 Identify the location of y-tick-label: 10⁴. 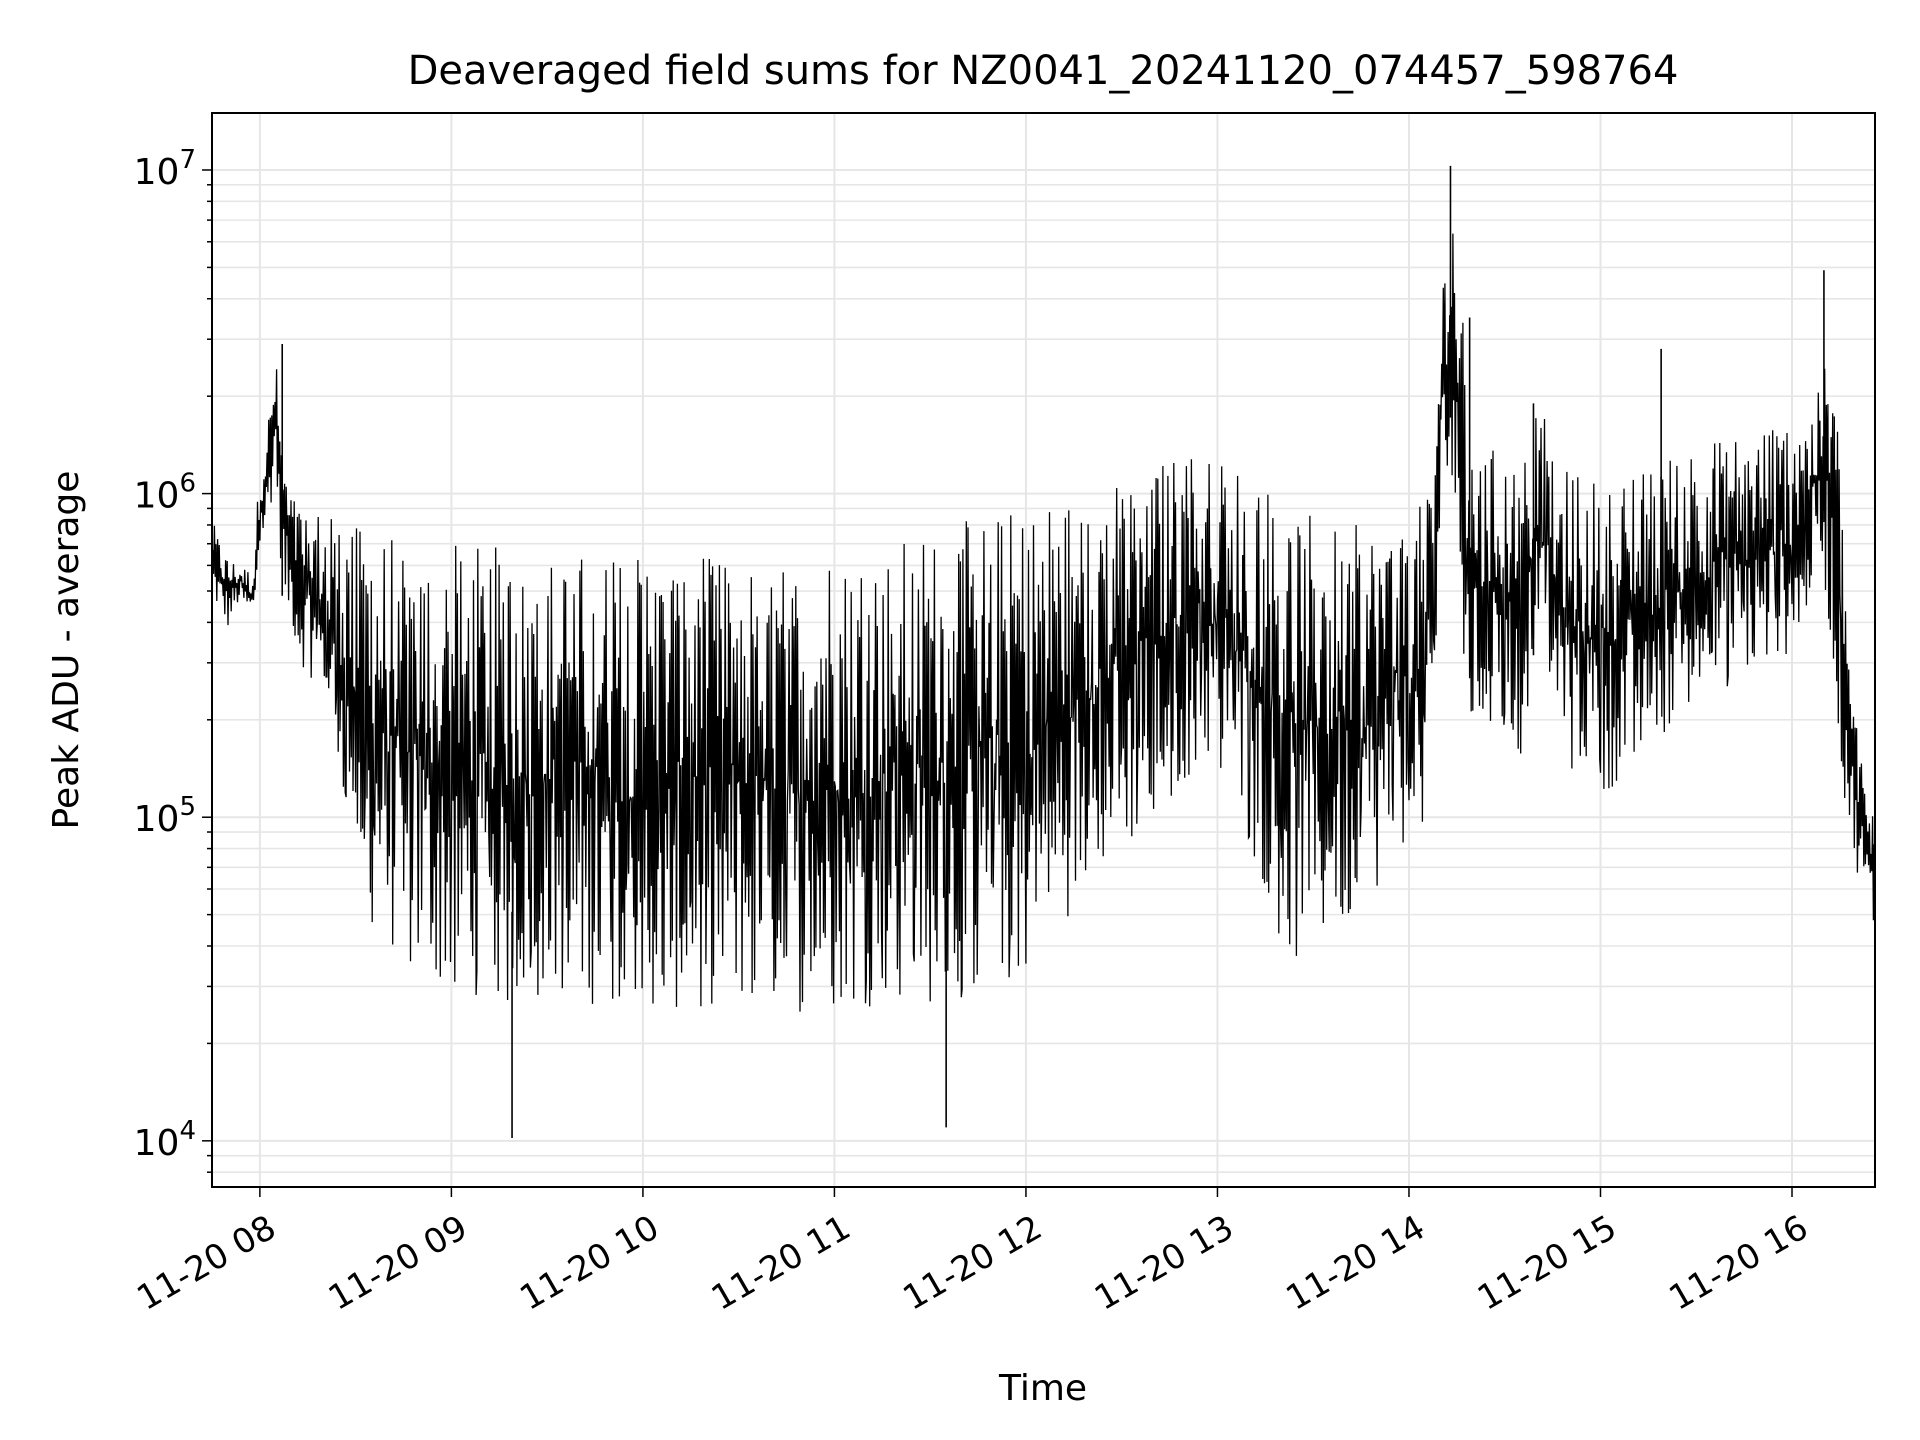
(165, 1140).